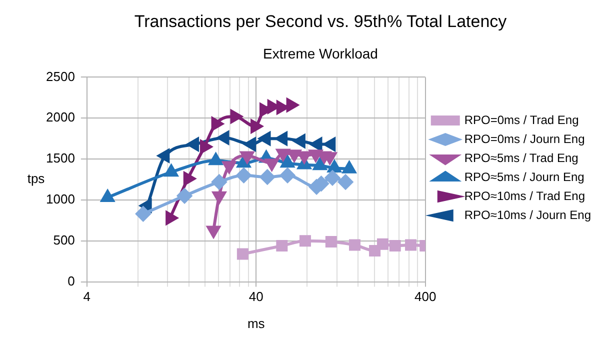 This screenshot has height=340, width=605. Describe the element at coordinates (256, 296) in the screenshot. I see `x-tick-label: 40` at that location.